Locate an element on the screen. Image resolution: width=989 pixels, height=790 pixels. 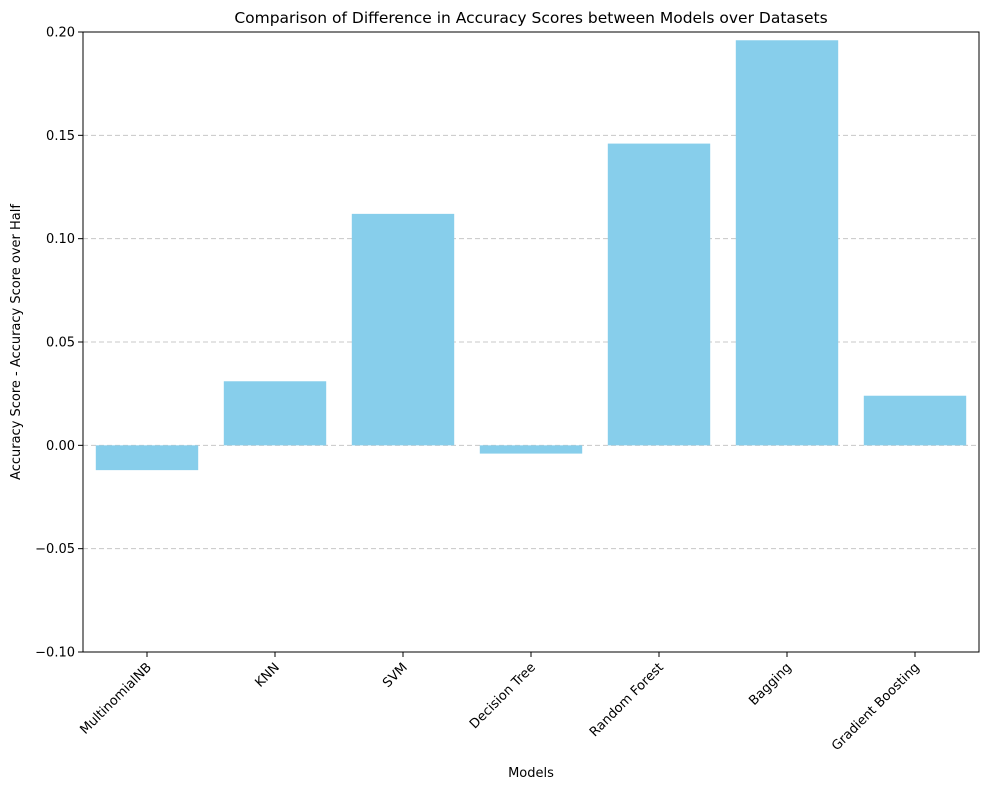
x-tick-label: Gradient Boosting is located at coordinates (876, 707).